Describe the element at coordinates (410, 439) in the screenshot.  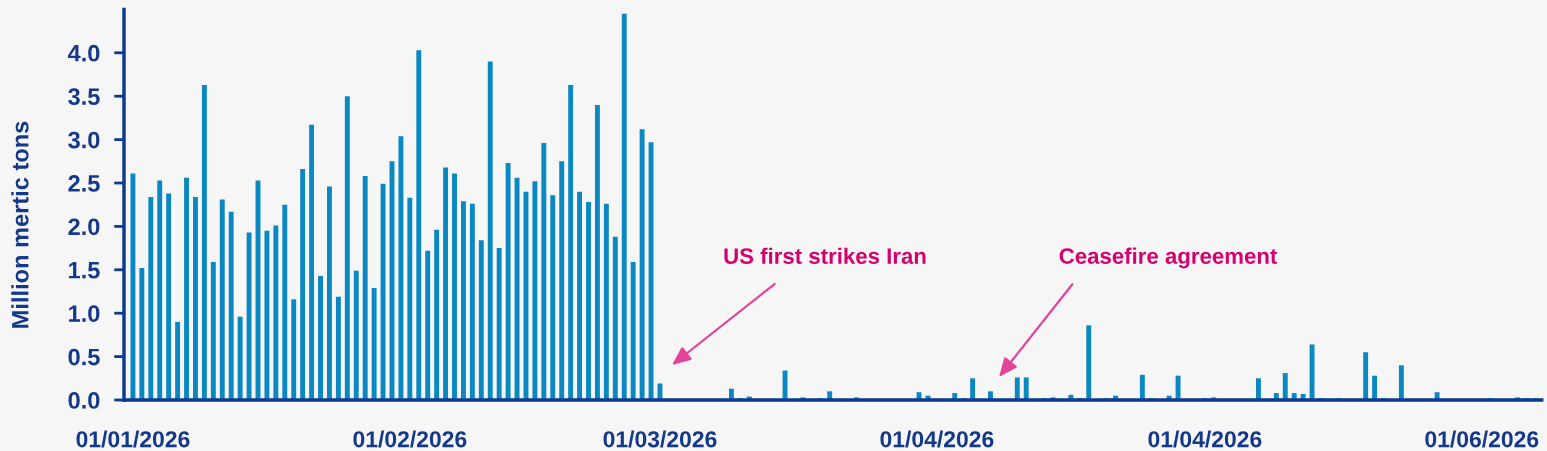
I see `x-tick-label: 01/02/2026` at that location.